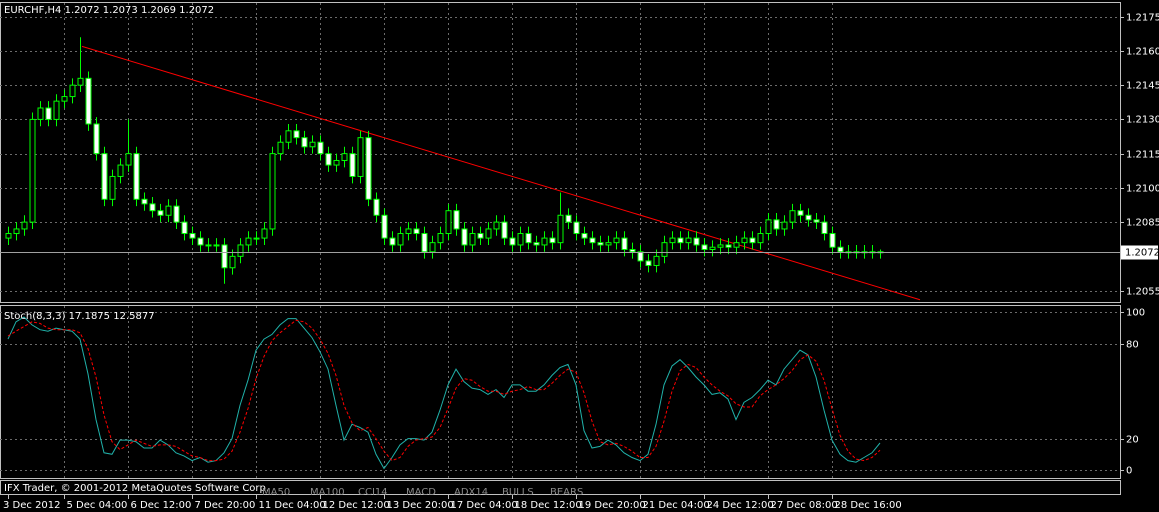 The image size is (1159, 512). I want to click on footer-tab: ADX14, so click(471, 492).